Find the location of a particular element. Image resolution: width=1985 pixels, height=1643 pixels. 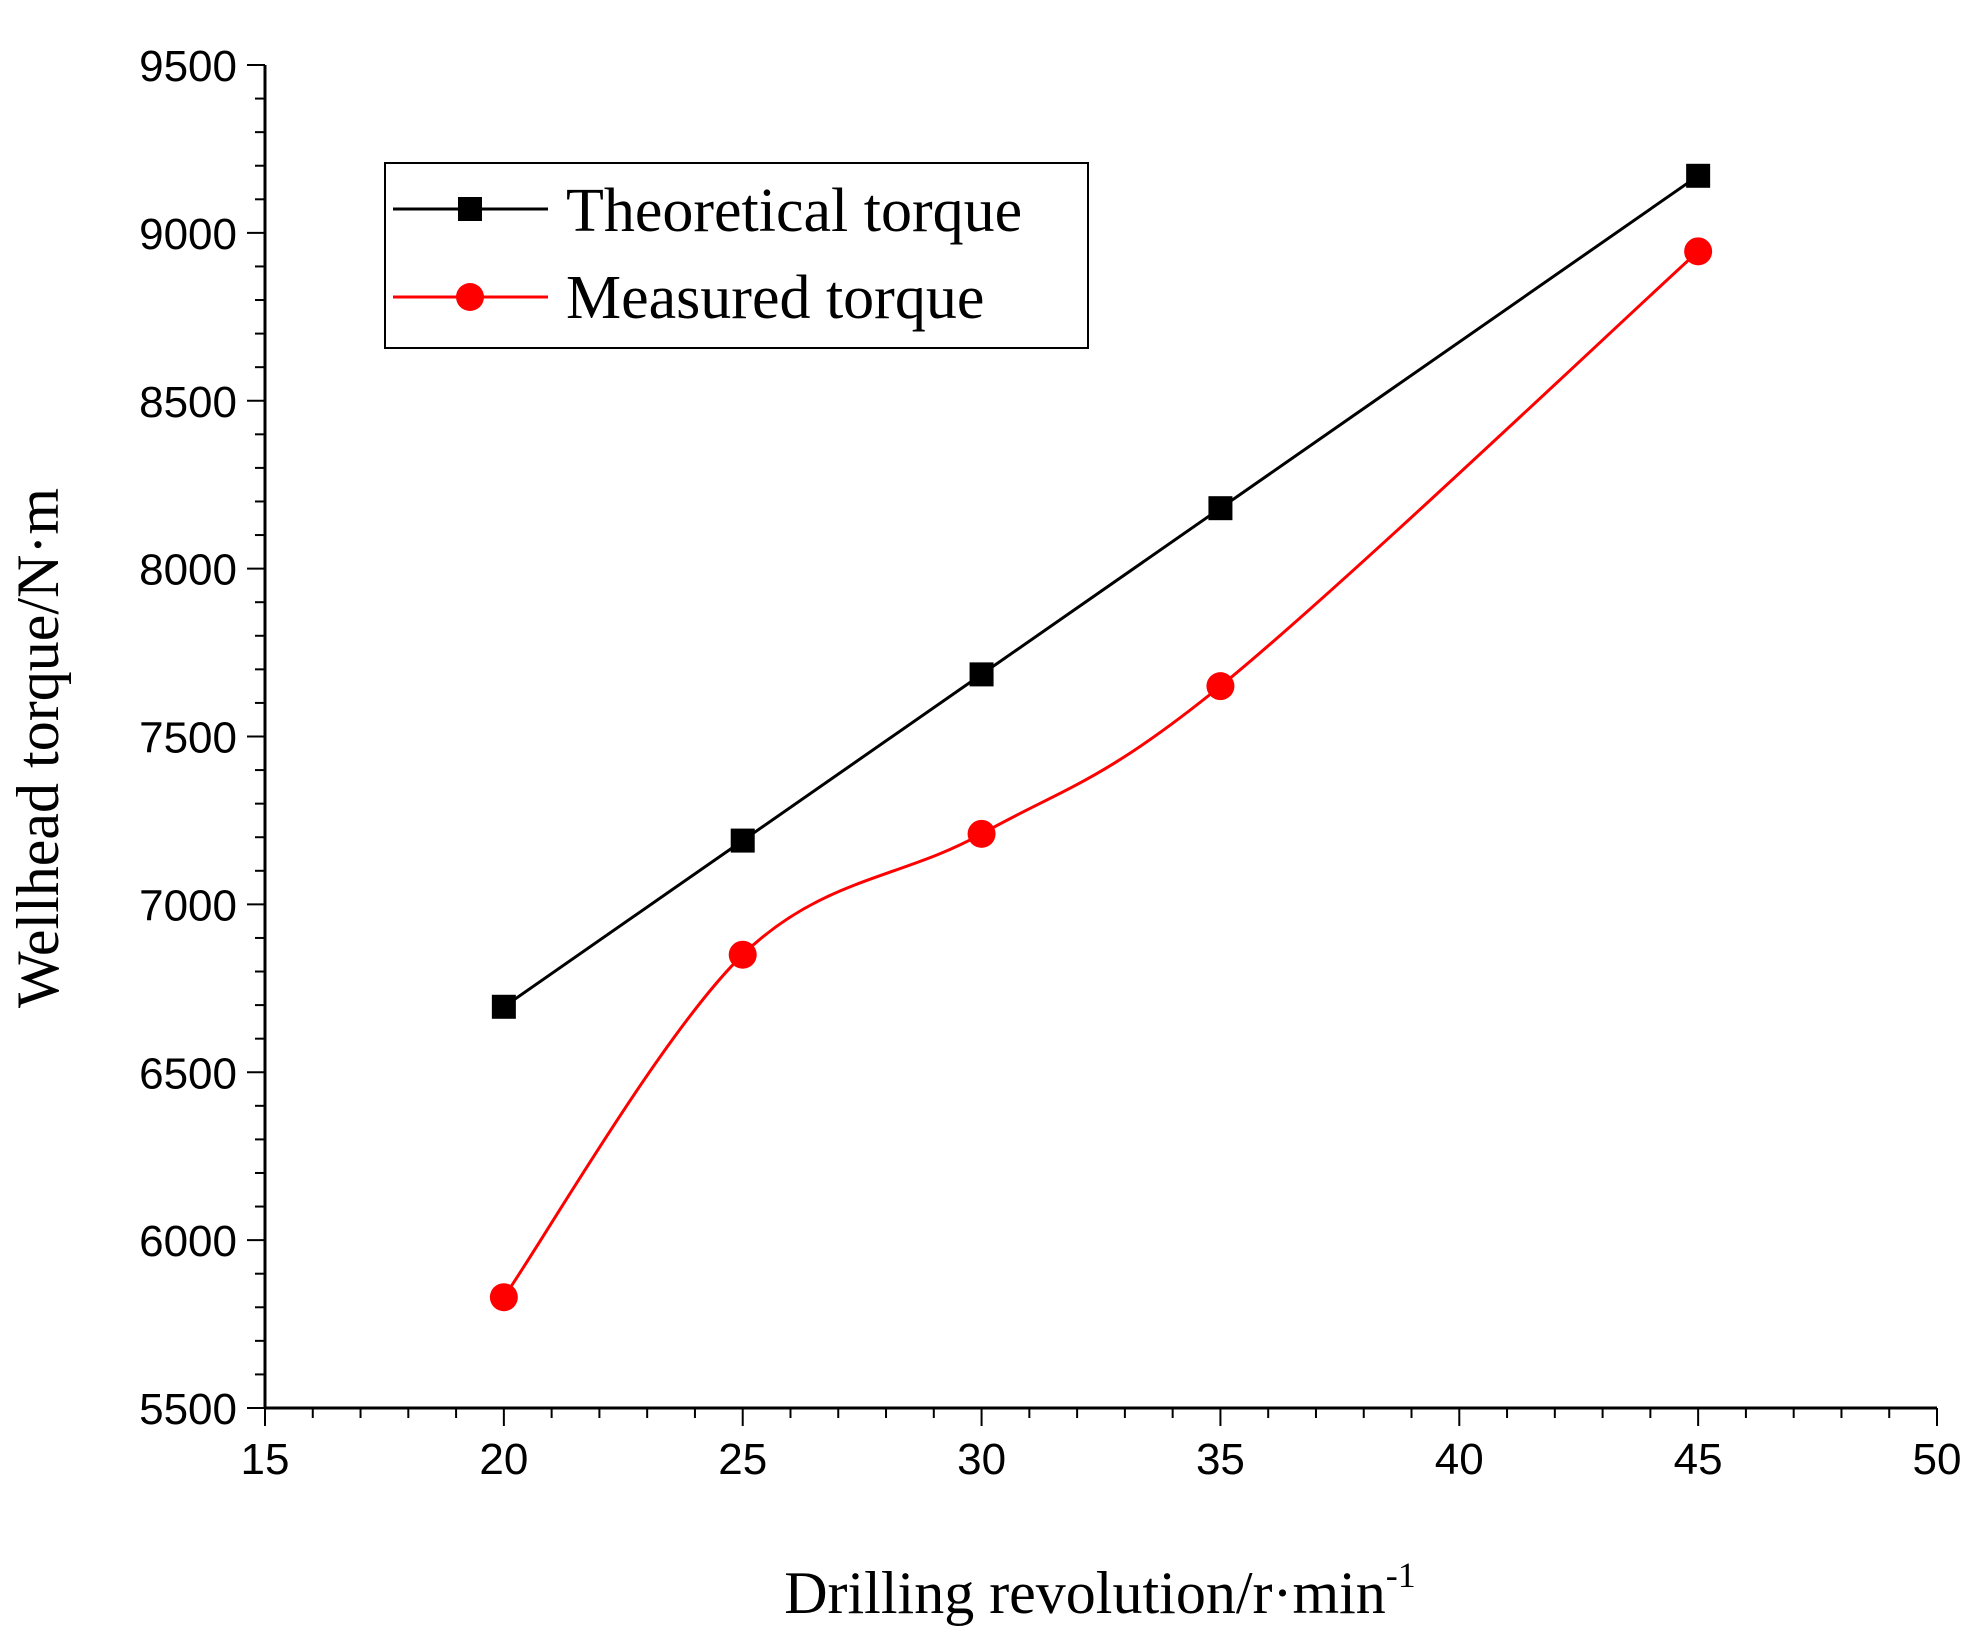

y-tick-label: 7500 is located at coordinates (188, 738).